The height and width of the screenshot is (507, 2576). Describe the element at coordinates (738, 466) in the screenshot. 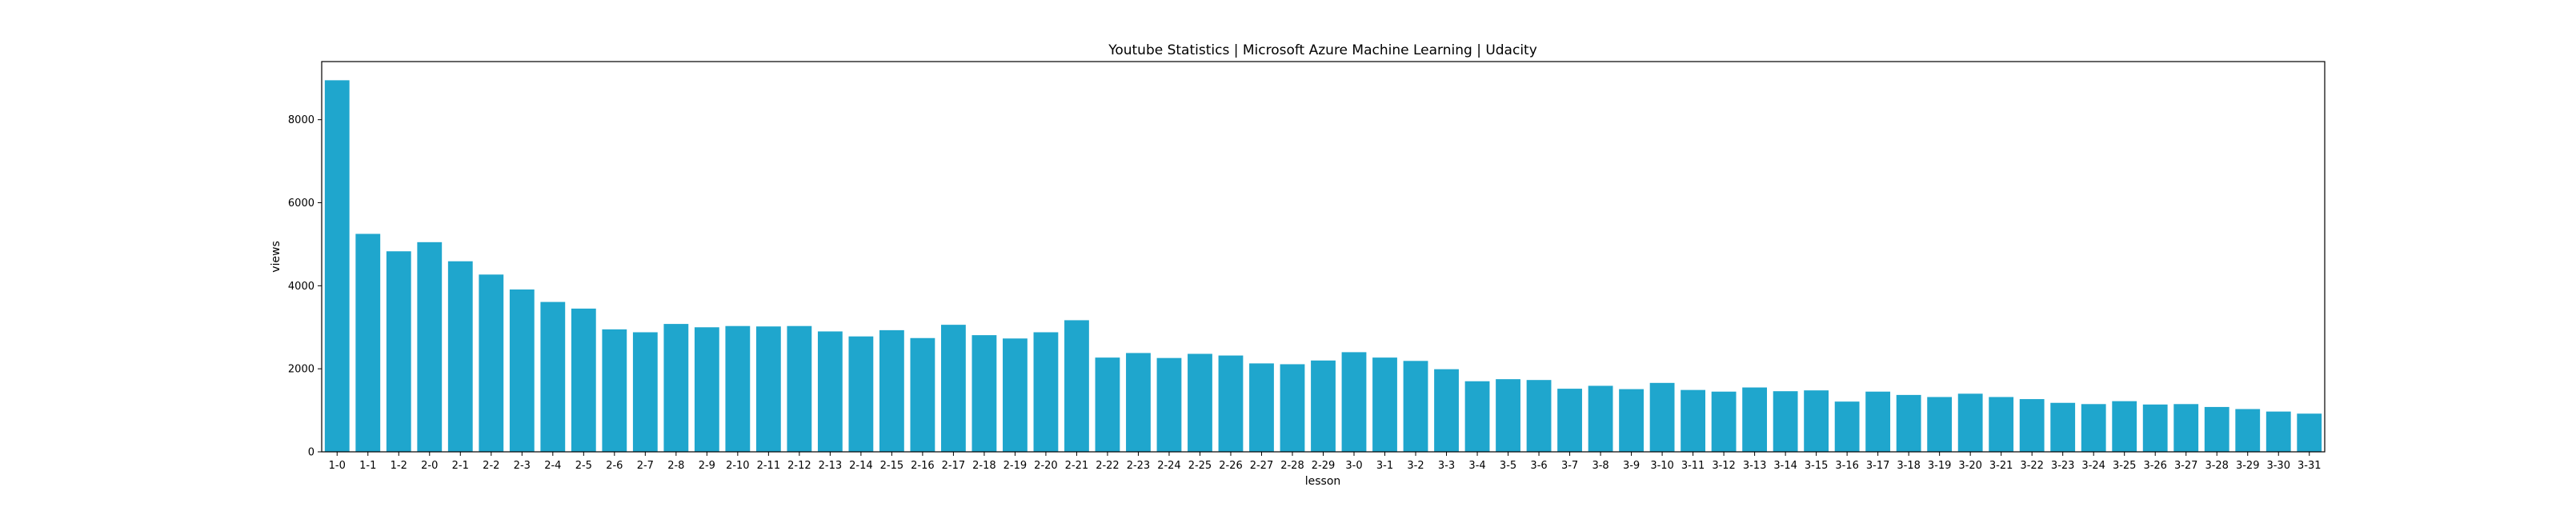

I see `x-tick-label-2-10: 2-10` at that location.